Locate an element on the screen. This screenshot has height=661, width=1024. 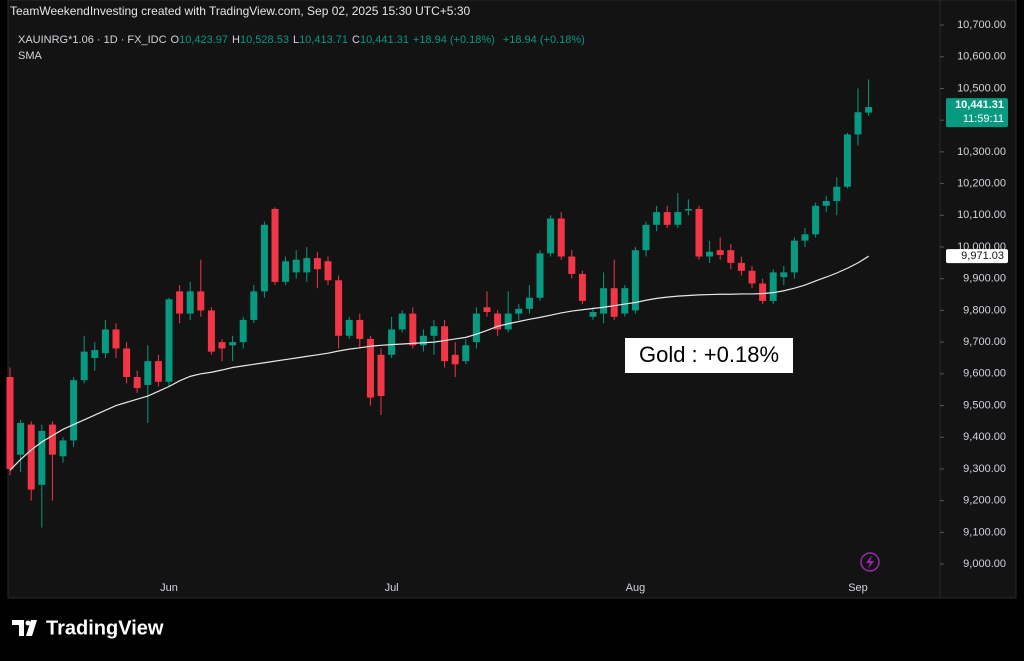
y-tick-label: 10,300.00 is located at coordinates (981, 152).